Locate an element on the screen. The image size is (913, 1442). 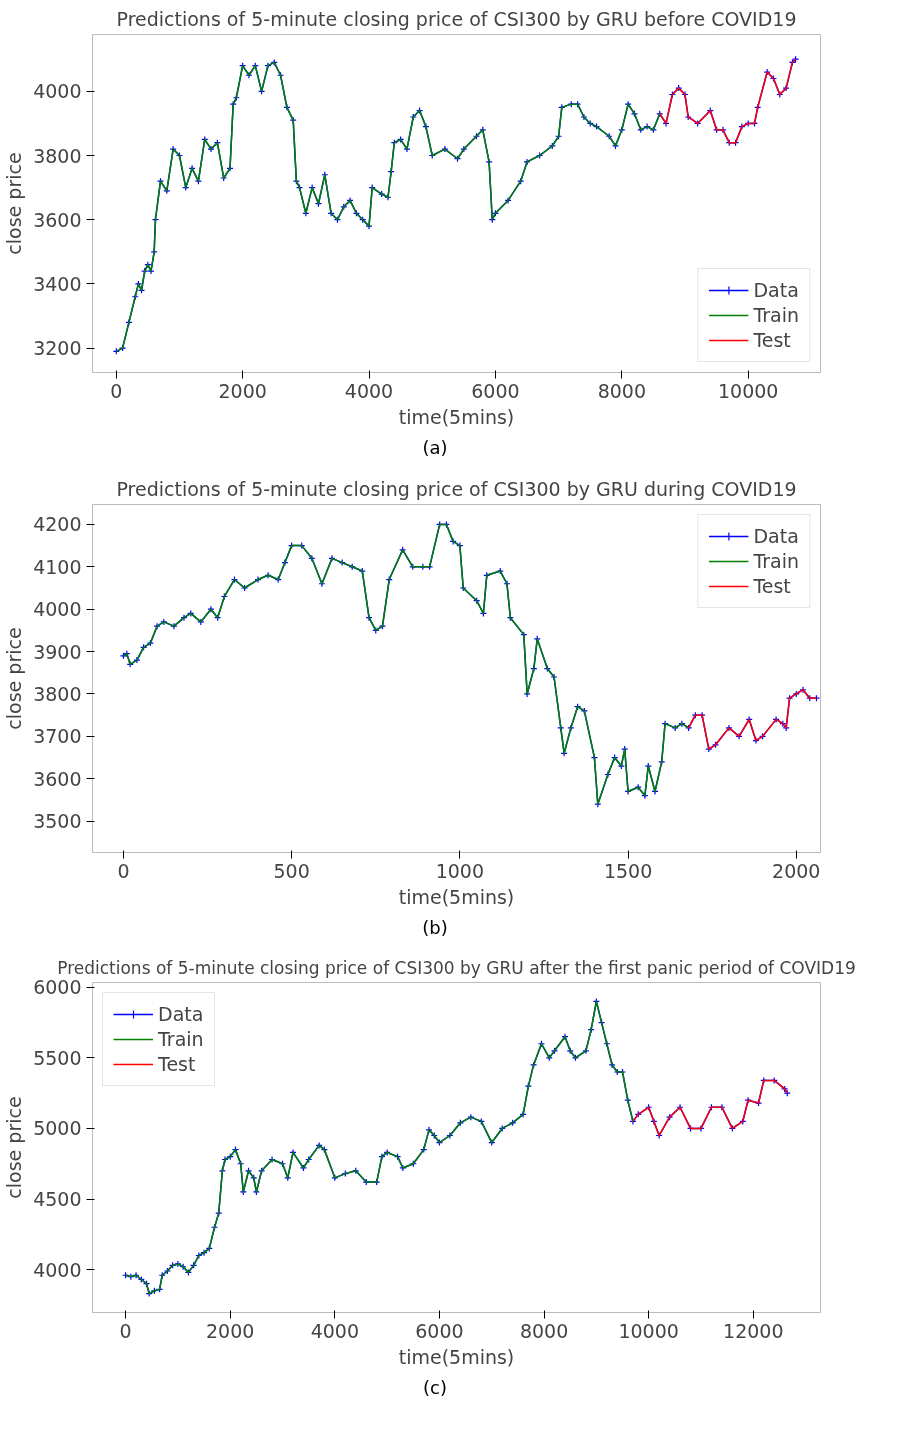
y-tick-label: 5500 is located at coordinates (57, 1057).